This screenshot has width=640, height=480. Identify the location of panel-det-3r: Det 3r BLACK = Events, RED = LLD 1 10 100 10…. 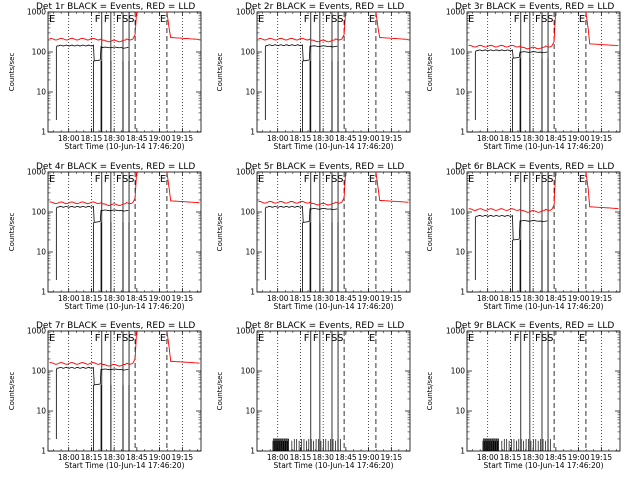
(523, 76).